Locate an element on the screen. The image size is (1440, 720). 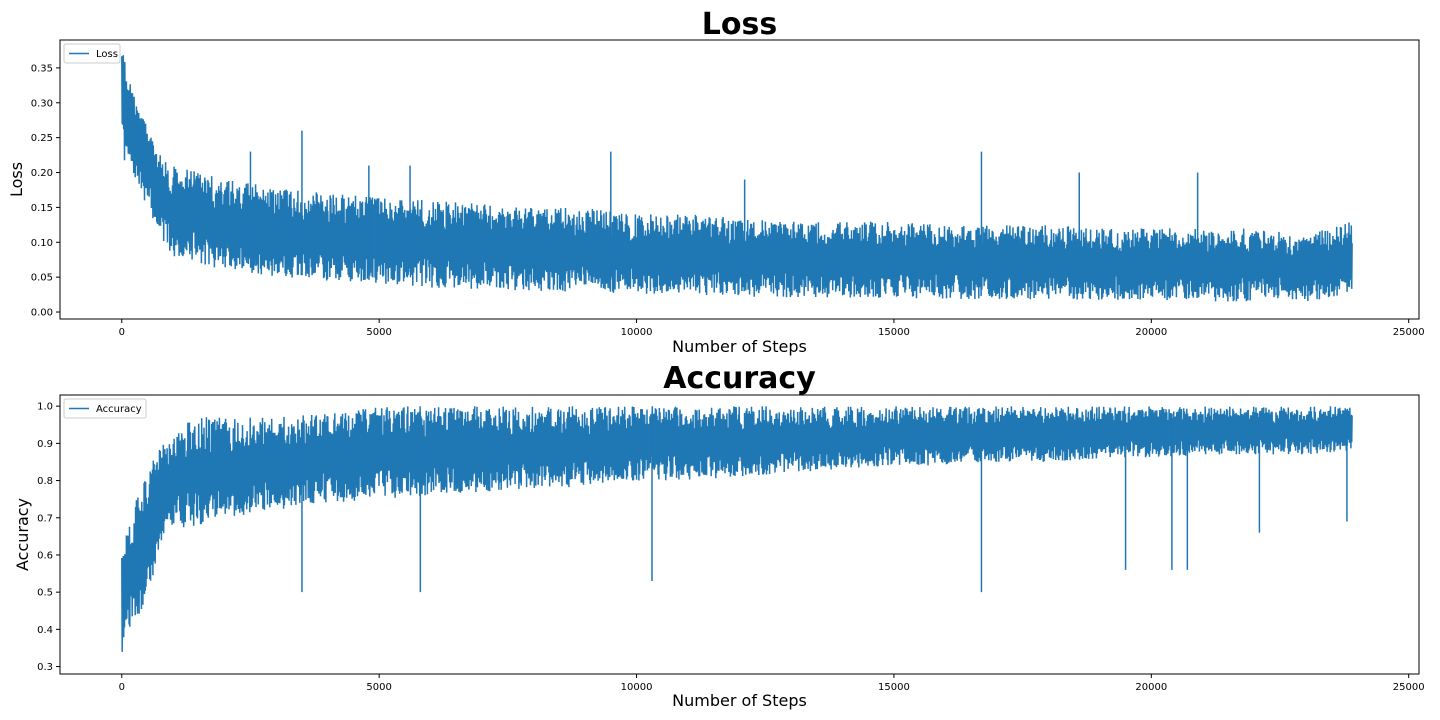
accuracy-legend-box is located at coordinates (105, 408).